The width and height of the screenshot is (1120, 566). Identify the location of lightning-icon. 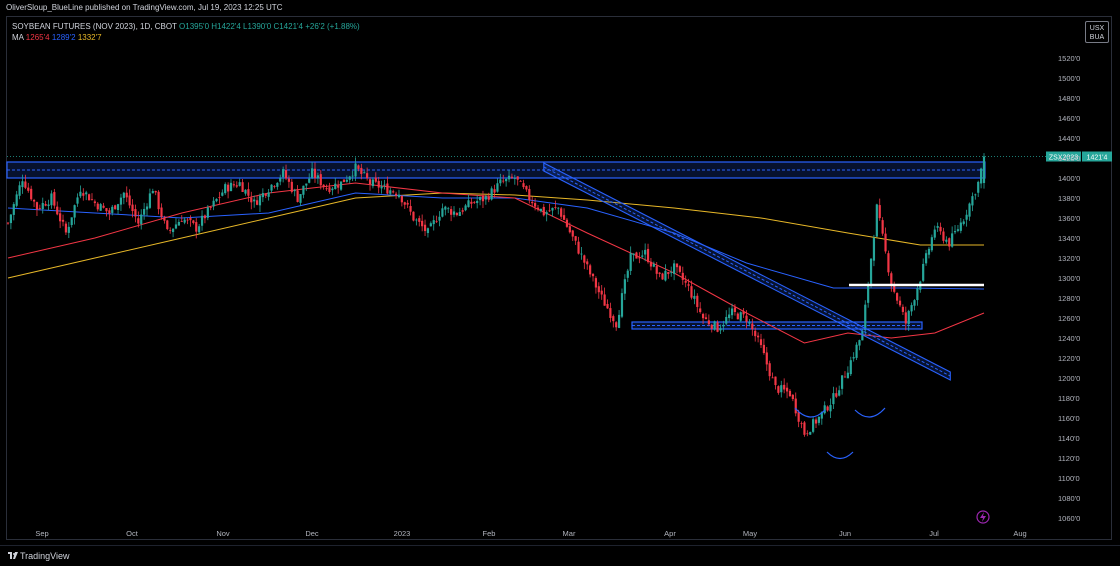
(983, 517).